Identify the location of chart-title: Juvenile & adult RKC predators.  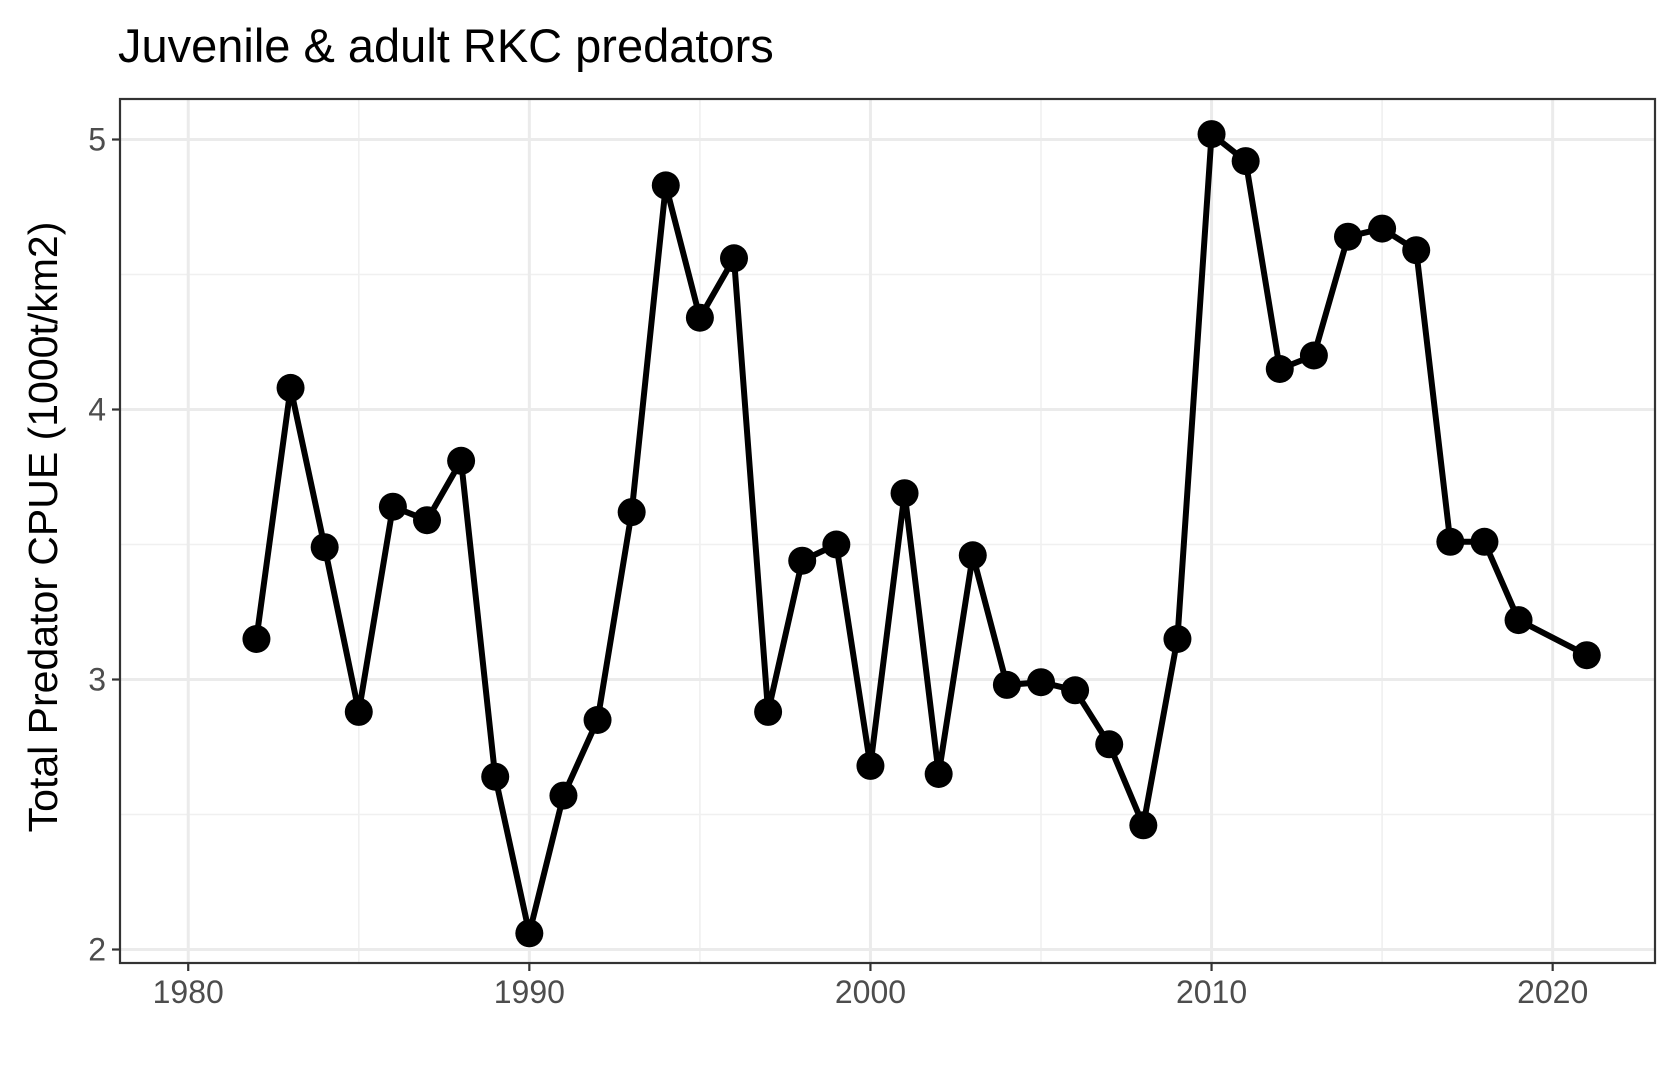
(446, 45).